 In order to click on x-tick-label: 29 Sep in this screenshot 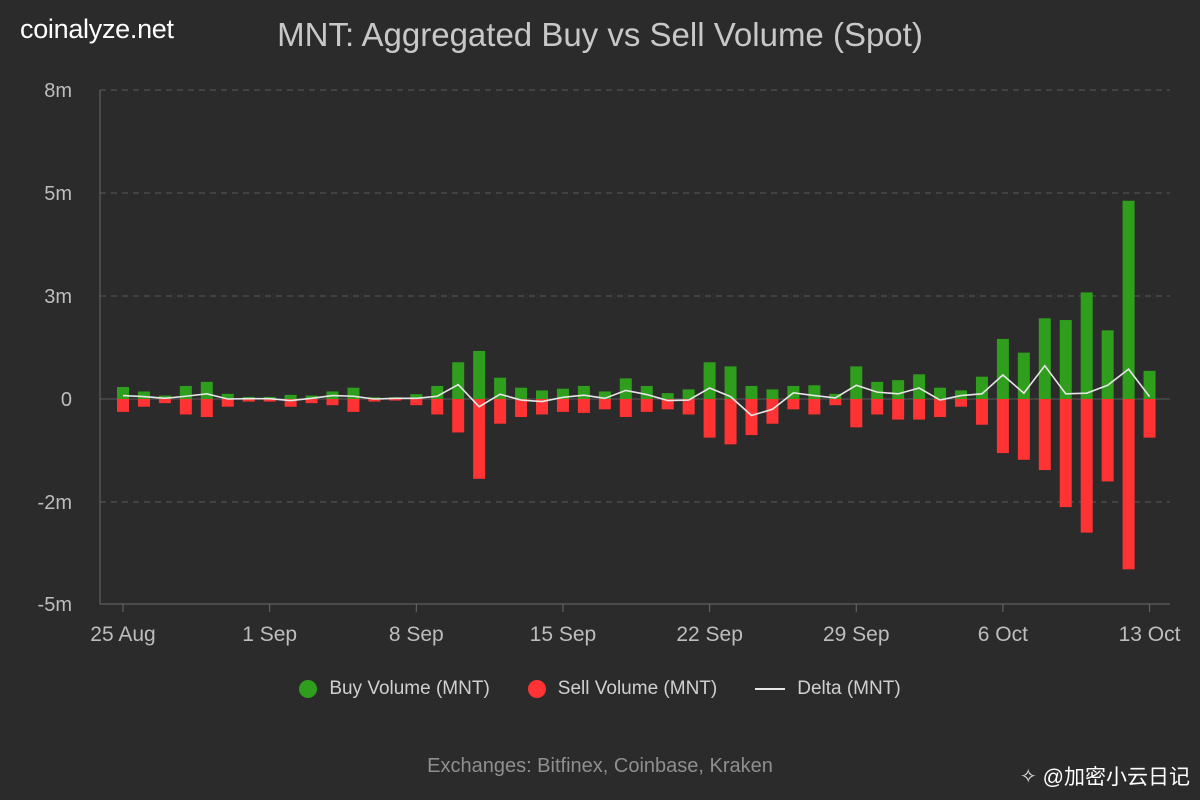, I will do `click(856, 634)`.